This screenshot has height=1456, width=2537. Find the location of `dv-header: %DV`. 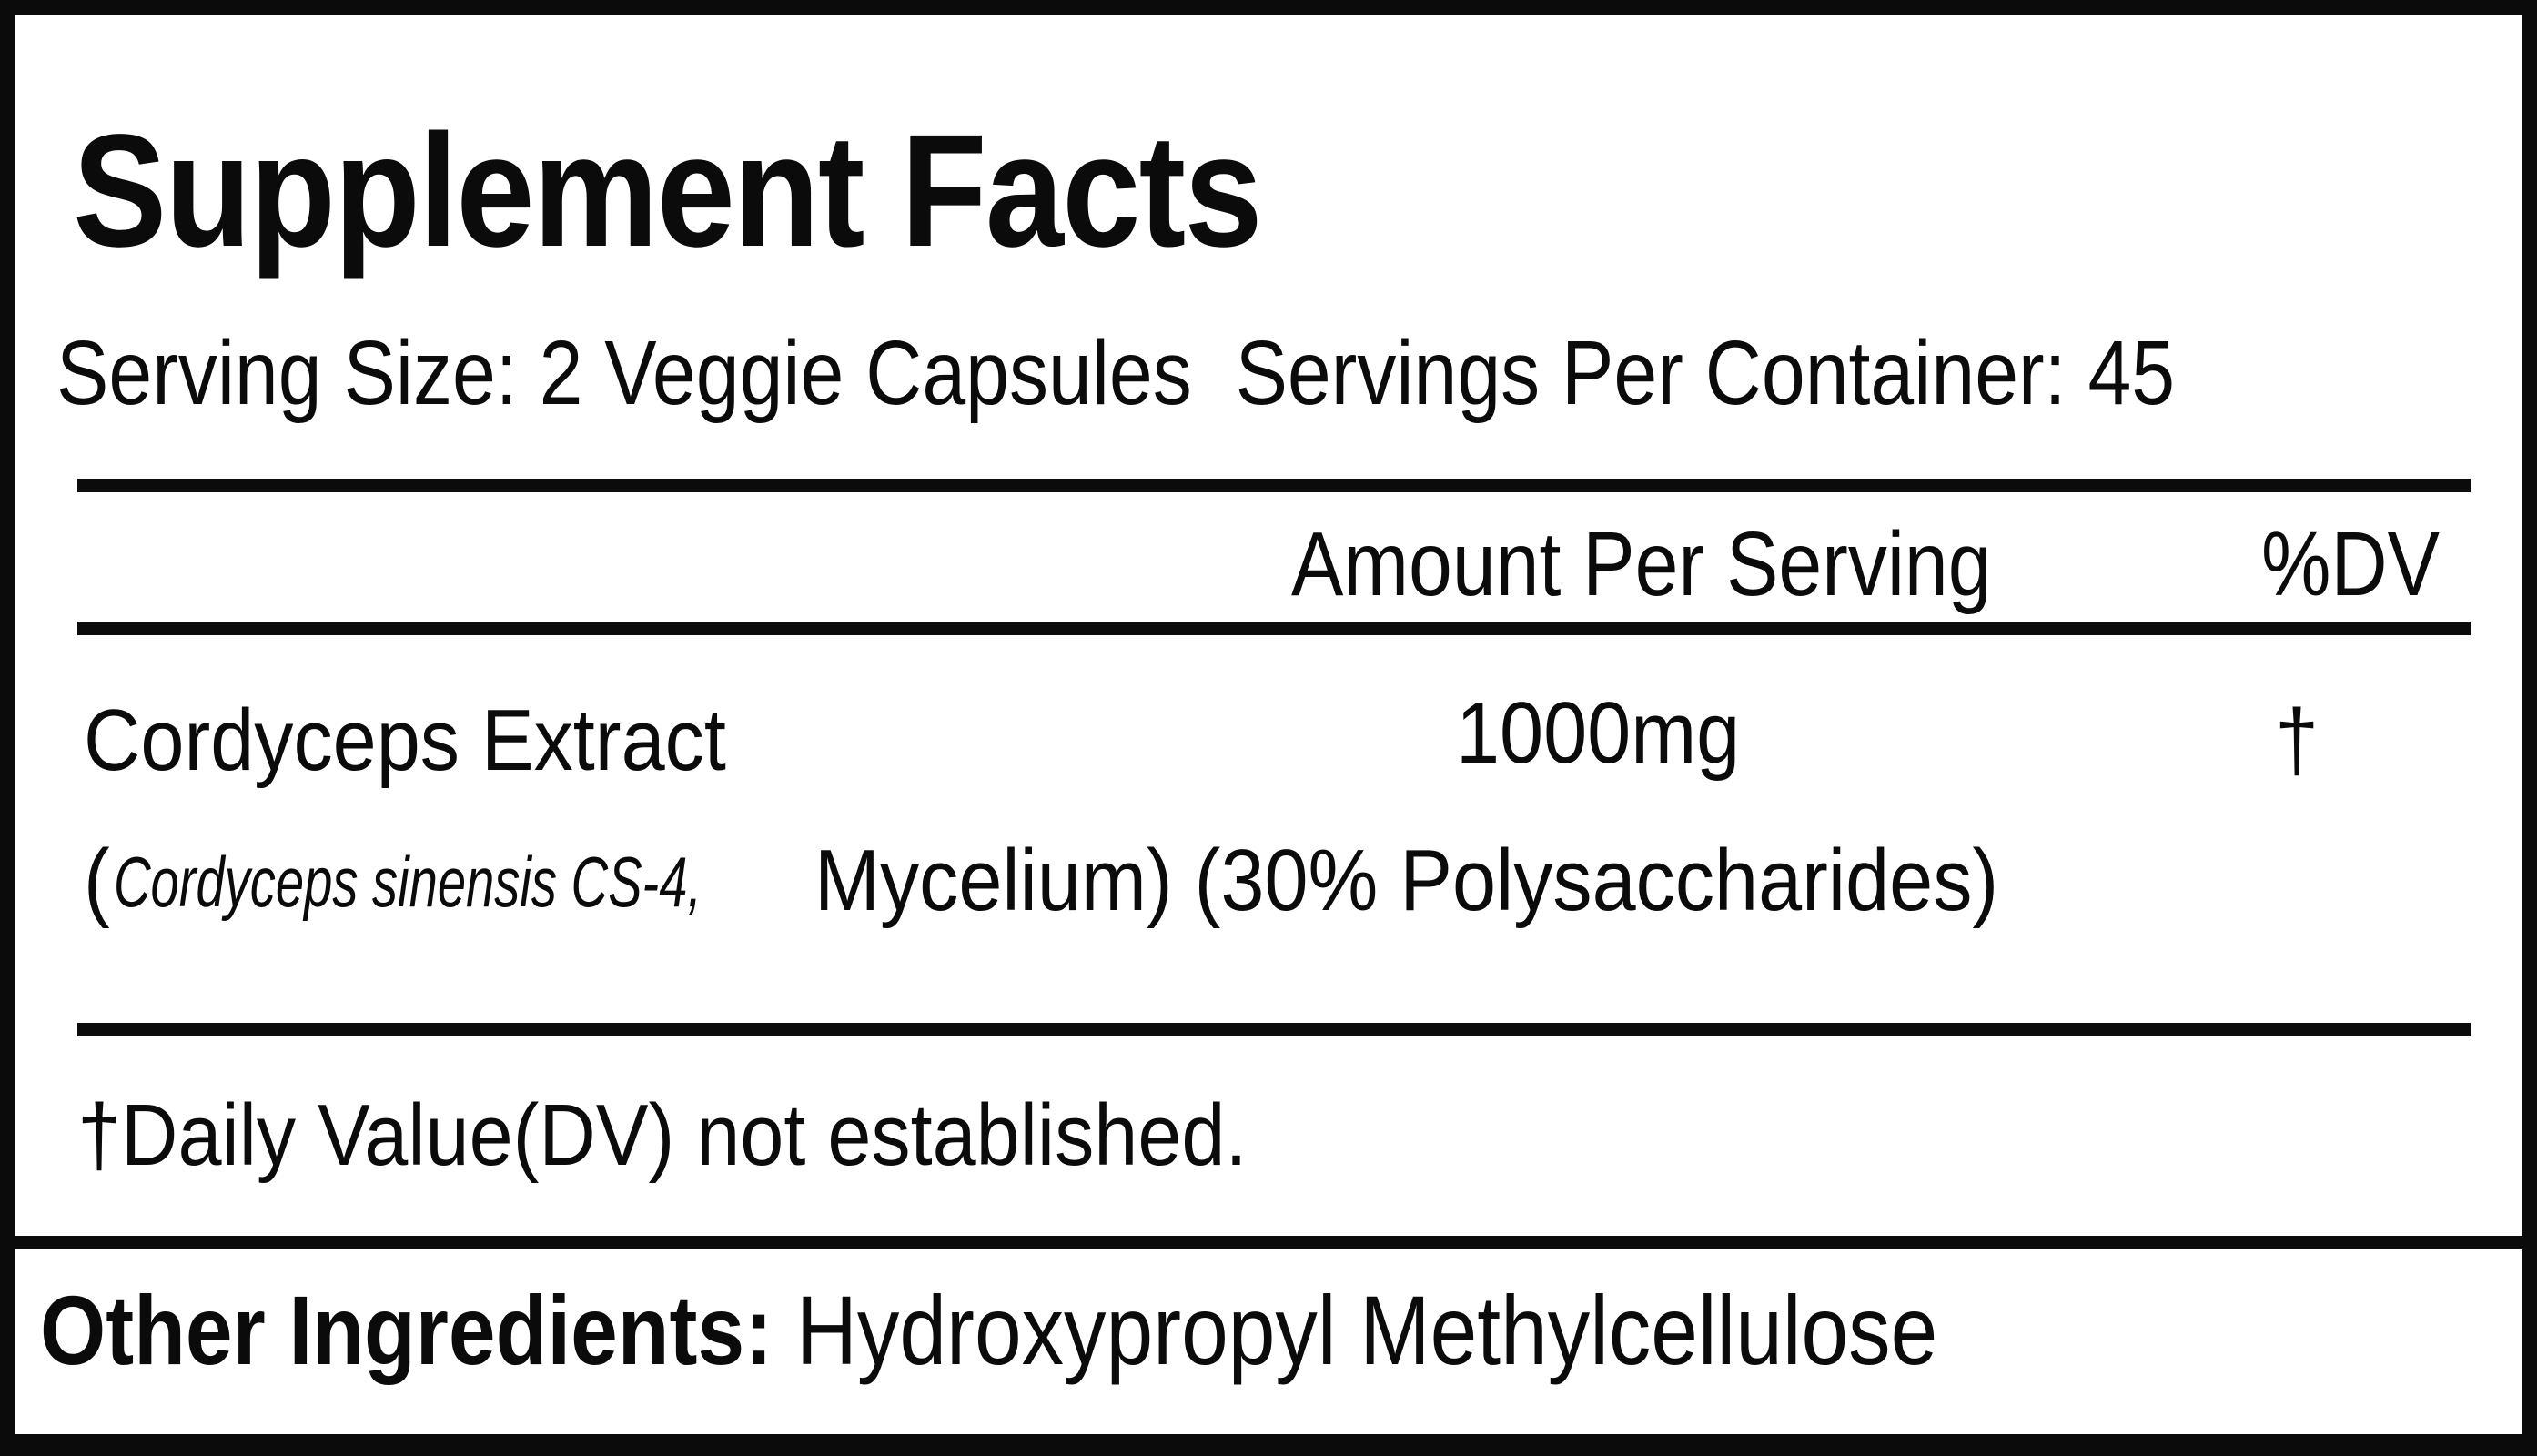

dv-header: %DV is located at coordinates (2350, 564).